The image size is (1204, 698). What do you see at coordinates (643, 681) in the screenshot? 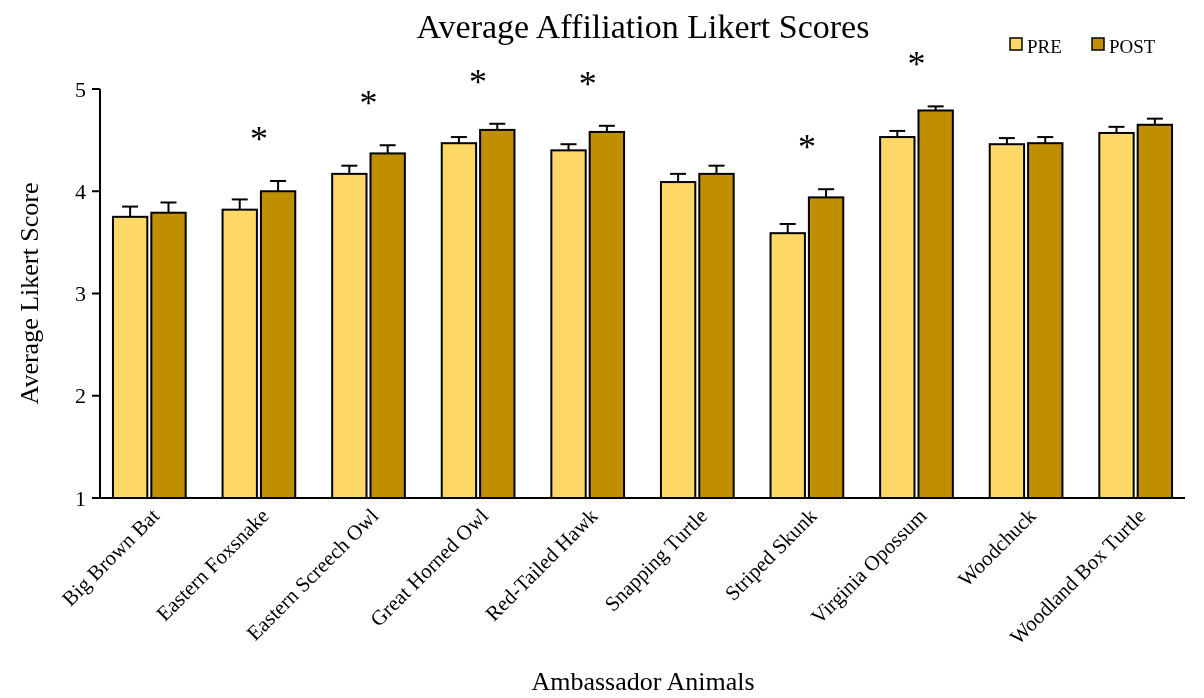
I see `x-axis-title: Ambassador Animals` at bounding box center [643, 681].